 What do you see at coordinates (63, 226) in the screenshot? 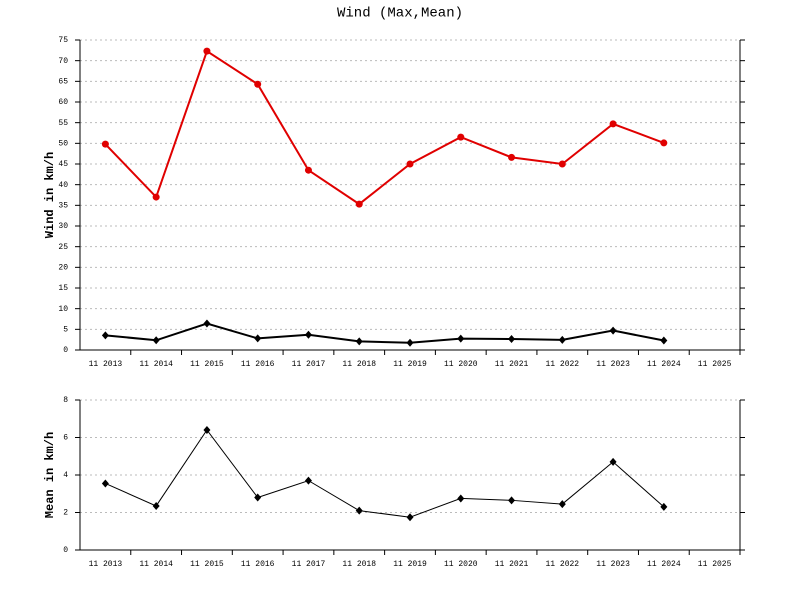
I see `y-tick-label: 30` at bounding box center [63, 226].